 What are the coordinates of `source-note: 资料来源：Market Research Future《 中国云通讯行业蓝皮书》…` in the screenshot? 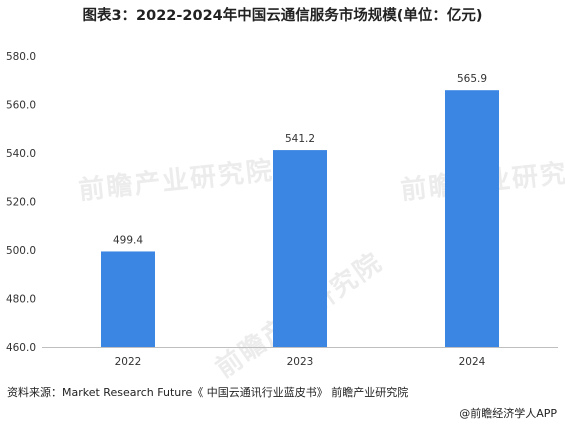 It's located at (208, 392).